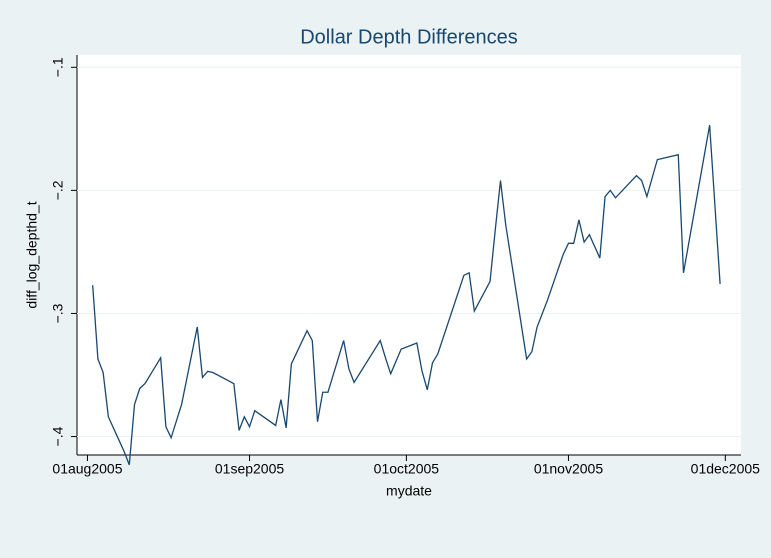 The height and width of the screenshot is (558, 771). What do you see at coordinates (250, 469) in the screenshot?
I see `x-tick-label: 01sep2005` at bounding box center [250, 469].